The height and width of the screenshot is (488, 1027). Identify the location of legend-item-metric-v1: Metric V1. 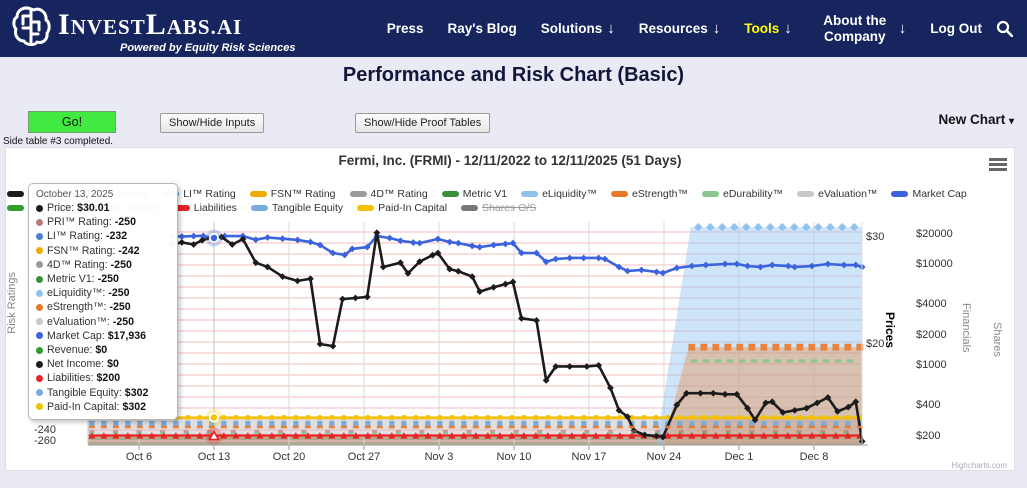
(474, 194).